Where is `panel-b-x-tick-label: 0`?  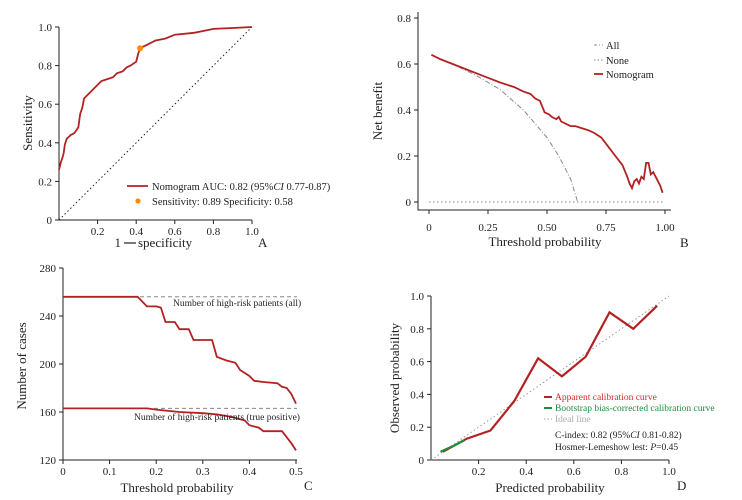
panel-b-x-tick-label: 0 is located at coordinates (429, 228).